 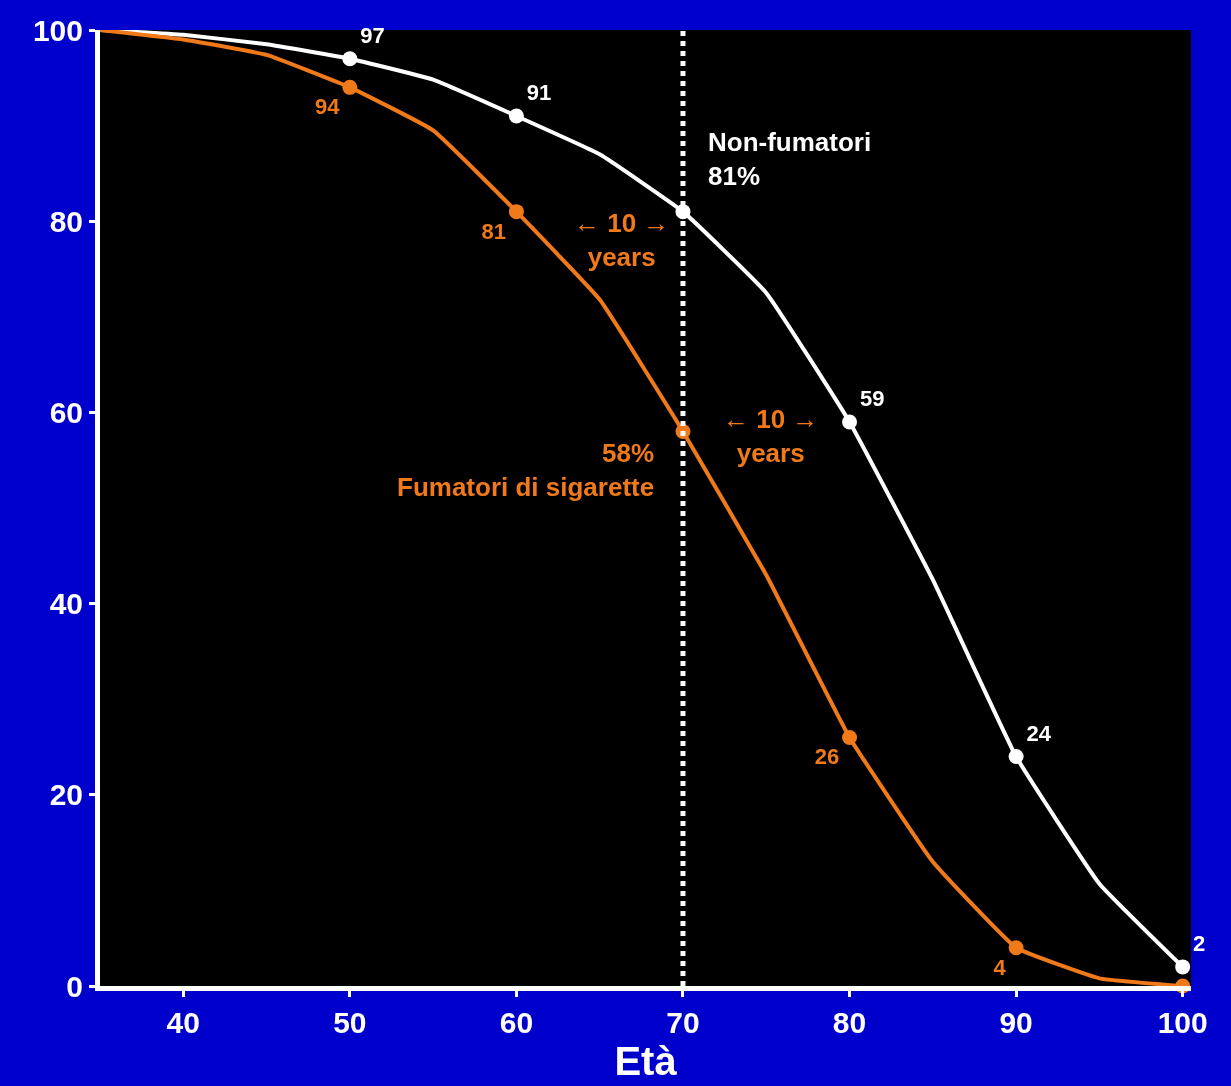 What do you see at coordinates (66, 604) in the screenshot?
I see `y-tick-label: 40` at bounding box center [66, 604].